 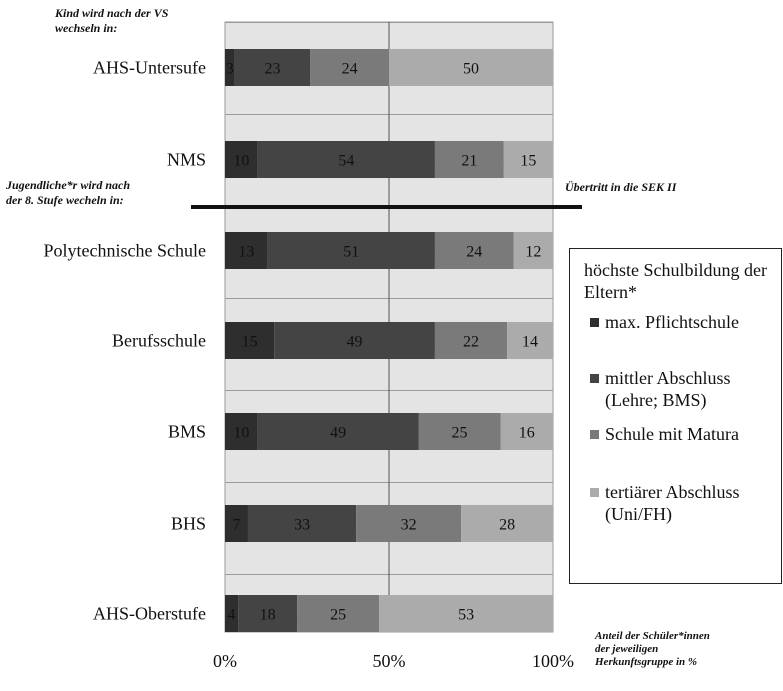 I want to click on bar-nms-terti-rer-abschluss-uni-fh, so click(x=528, y=159).